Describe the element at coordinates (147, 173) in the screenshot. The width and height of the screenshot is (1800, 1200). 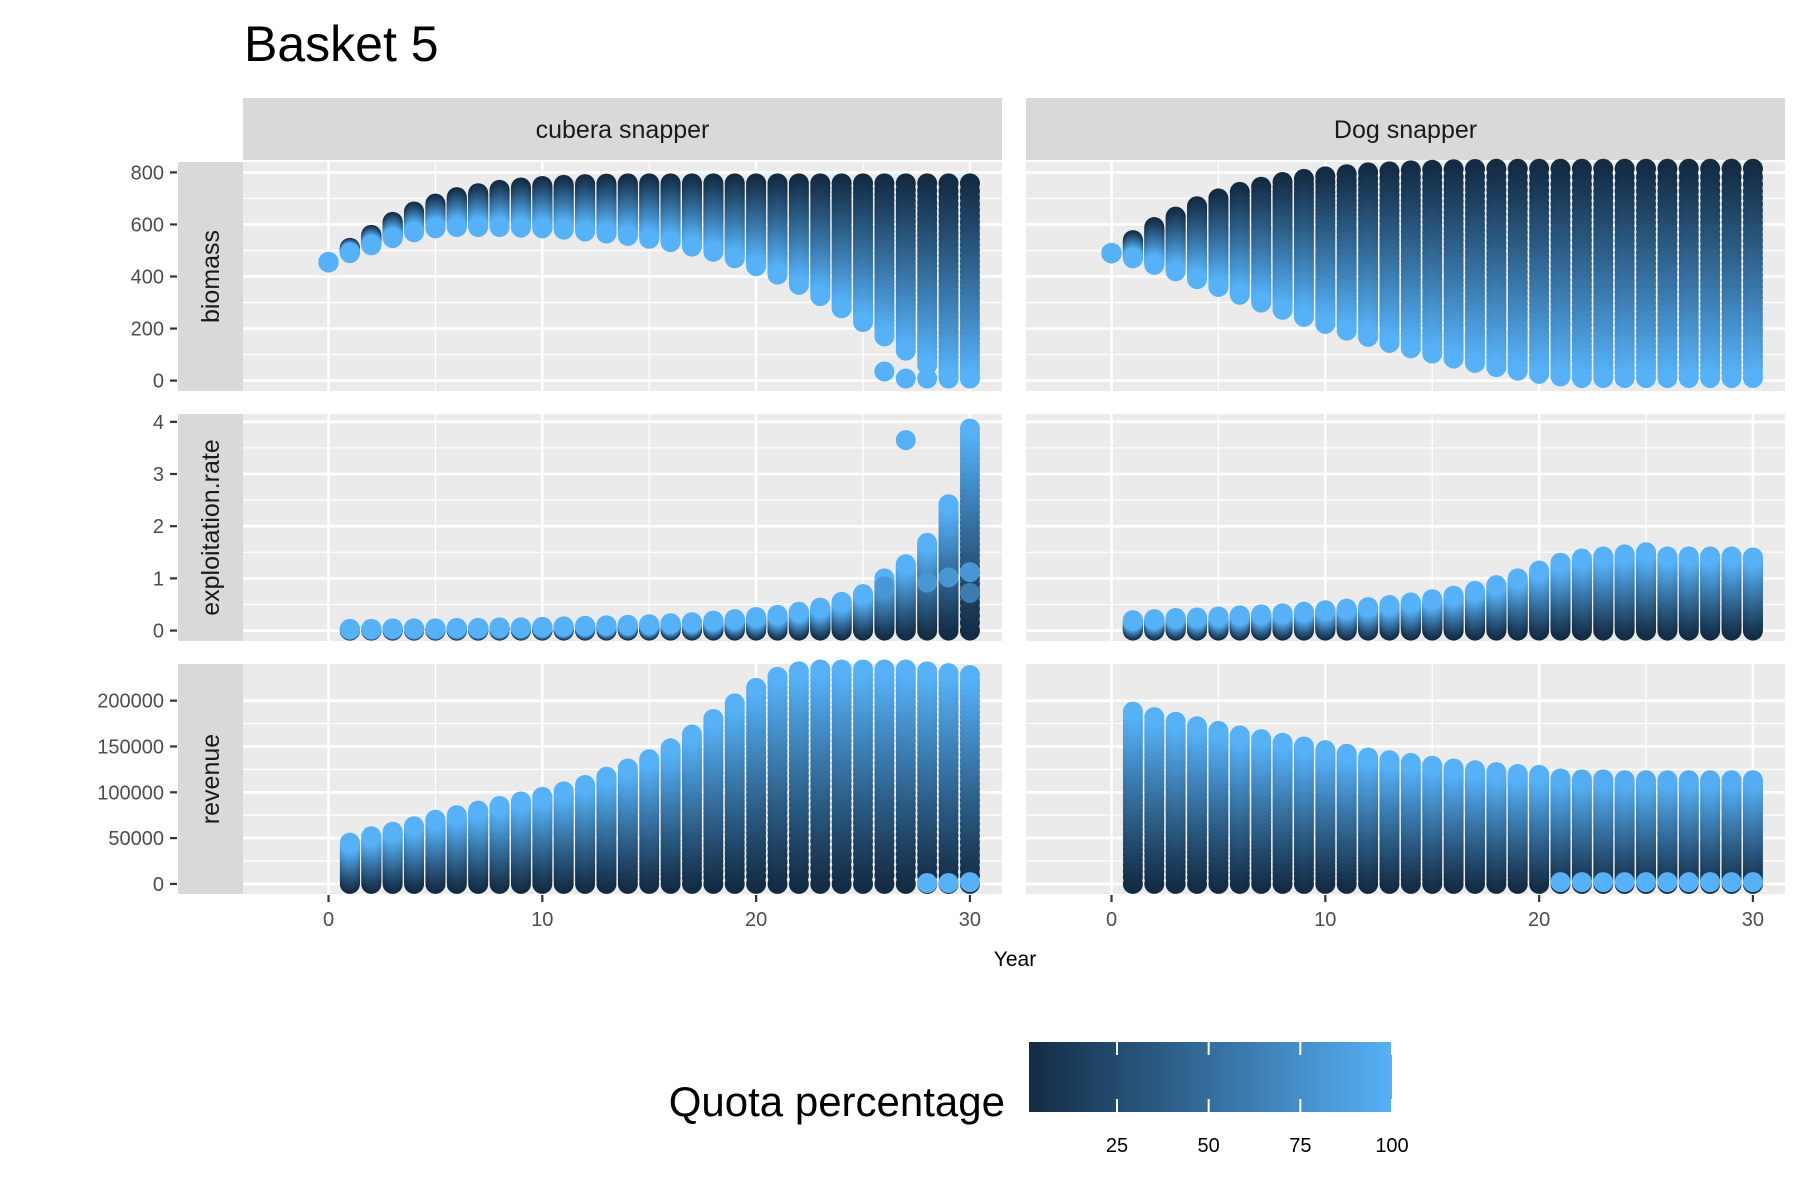
I see `y-tick-label: 800` at that location.